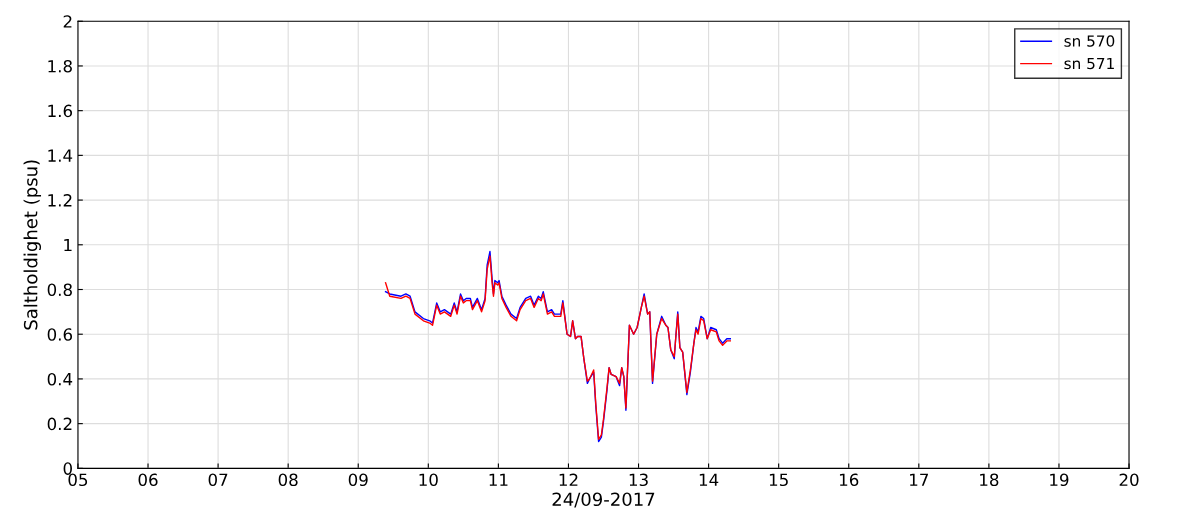 The width and height of the screenshot is (1181, 531). I want to click on x-tick-label: 08, so click(288, 480).